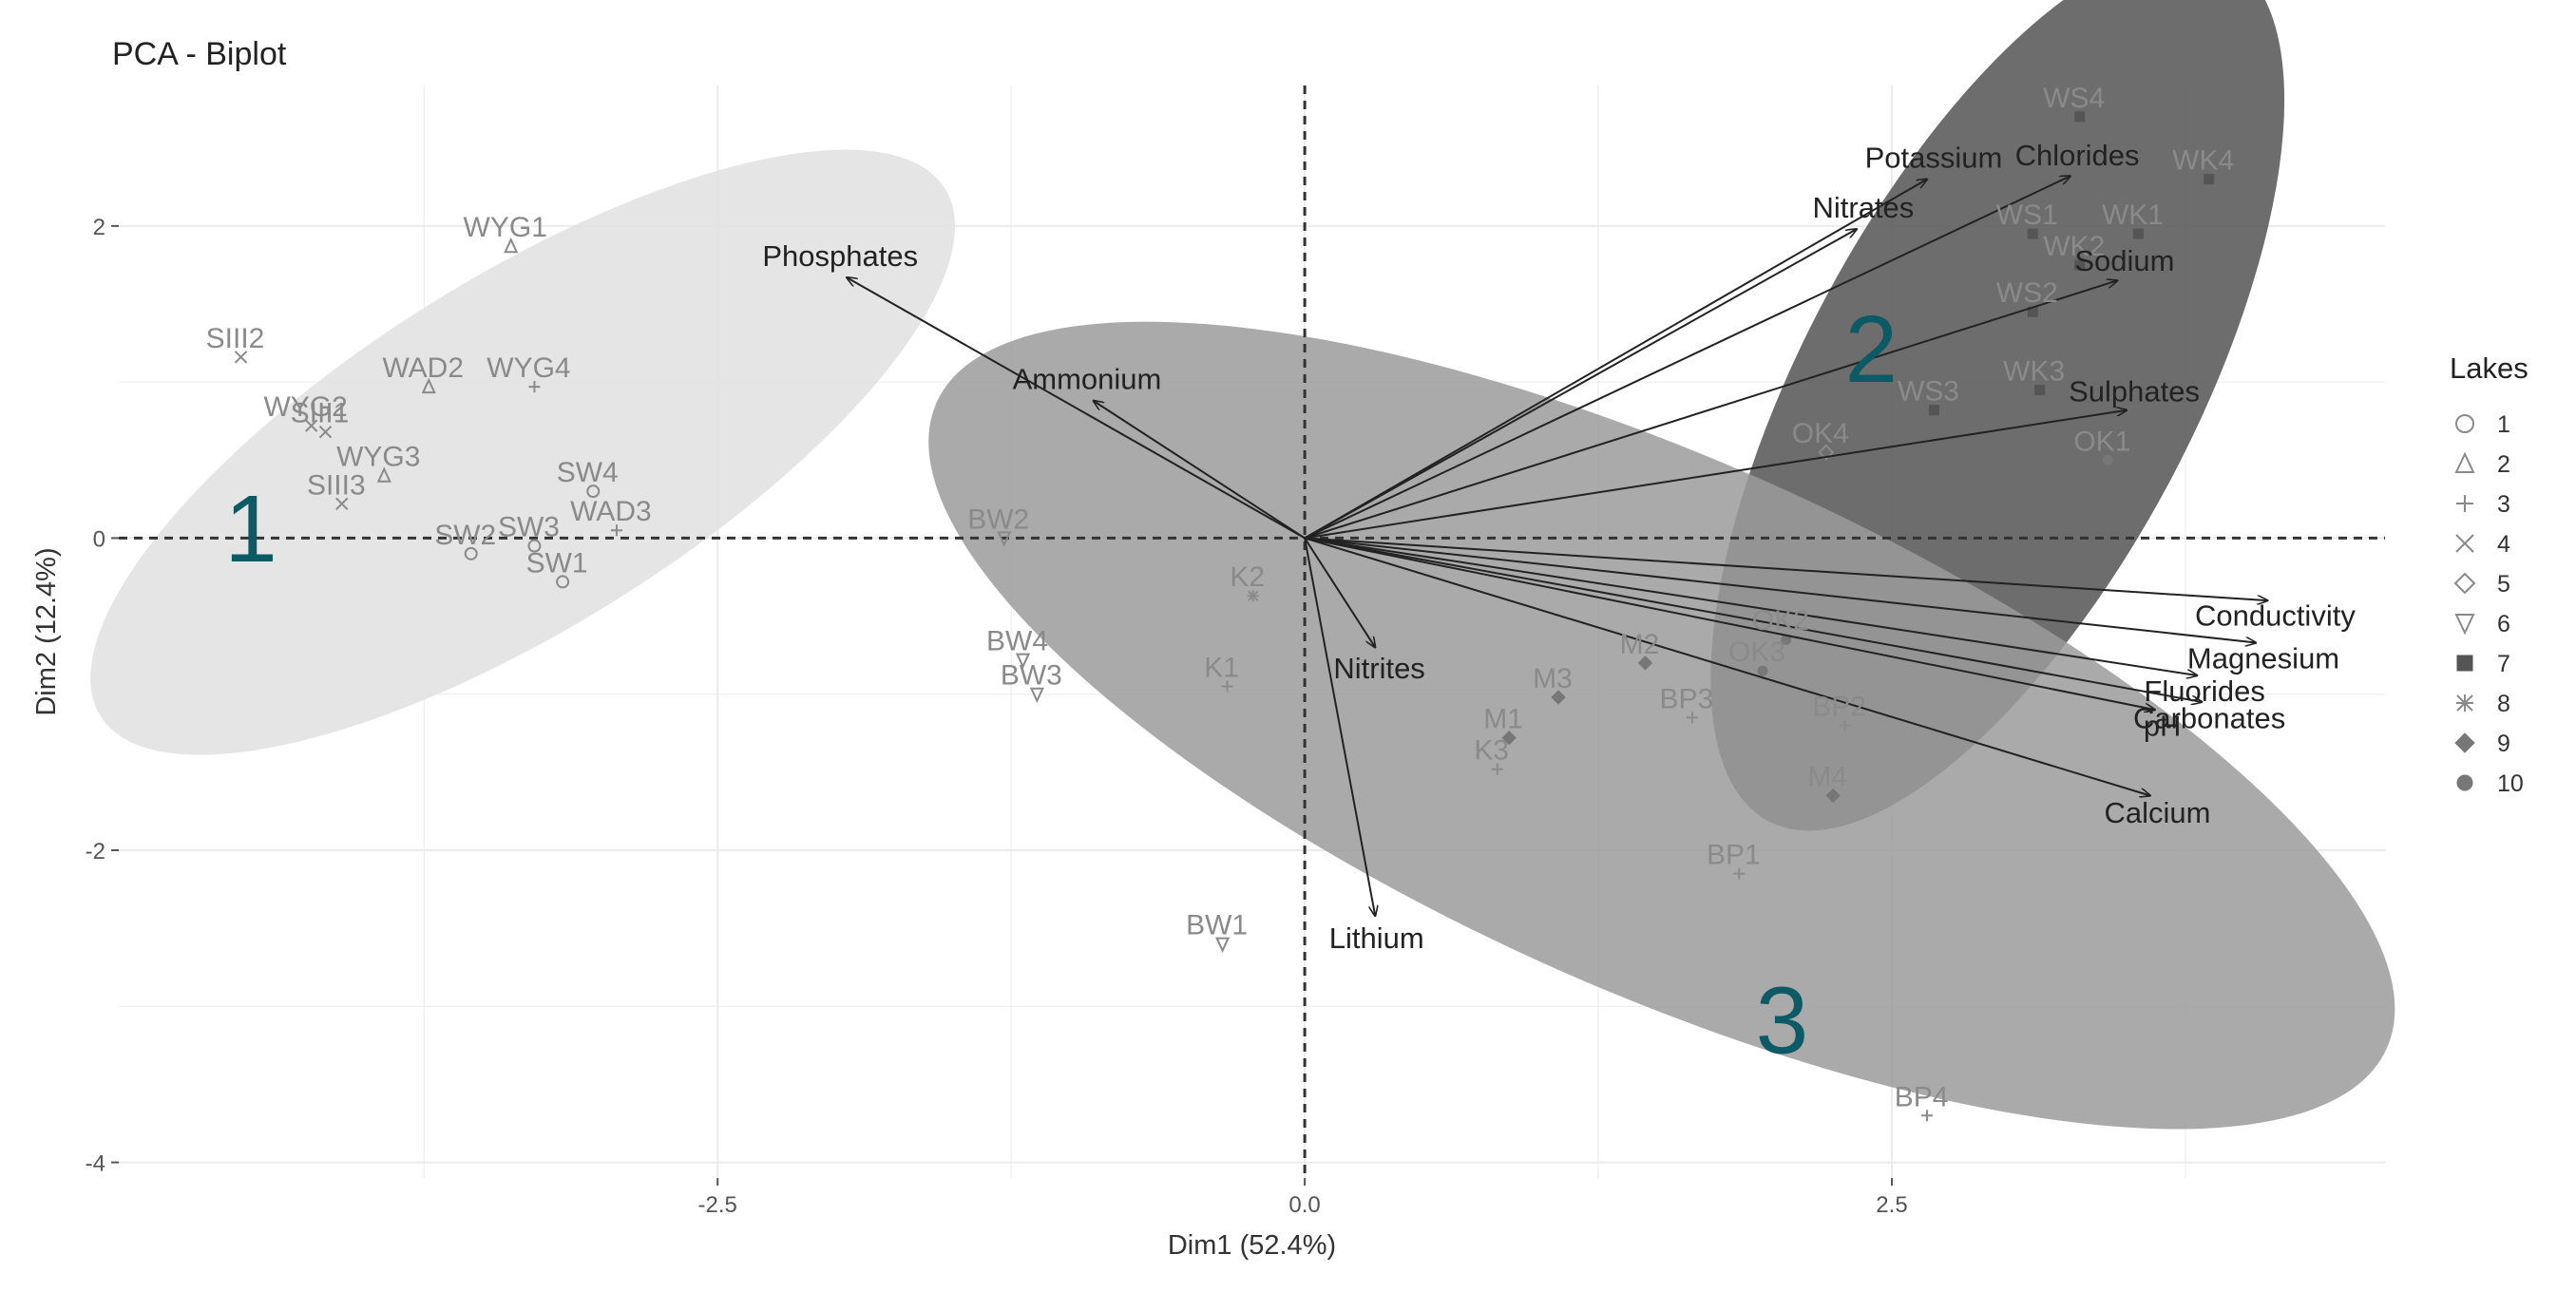  Describe the element at coordinates (2209, 179) in the screenshot. I see `observation-point-wk4` at that location.